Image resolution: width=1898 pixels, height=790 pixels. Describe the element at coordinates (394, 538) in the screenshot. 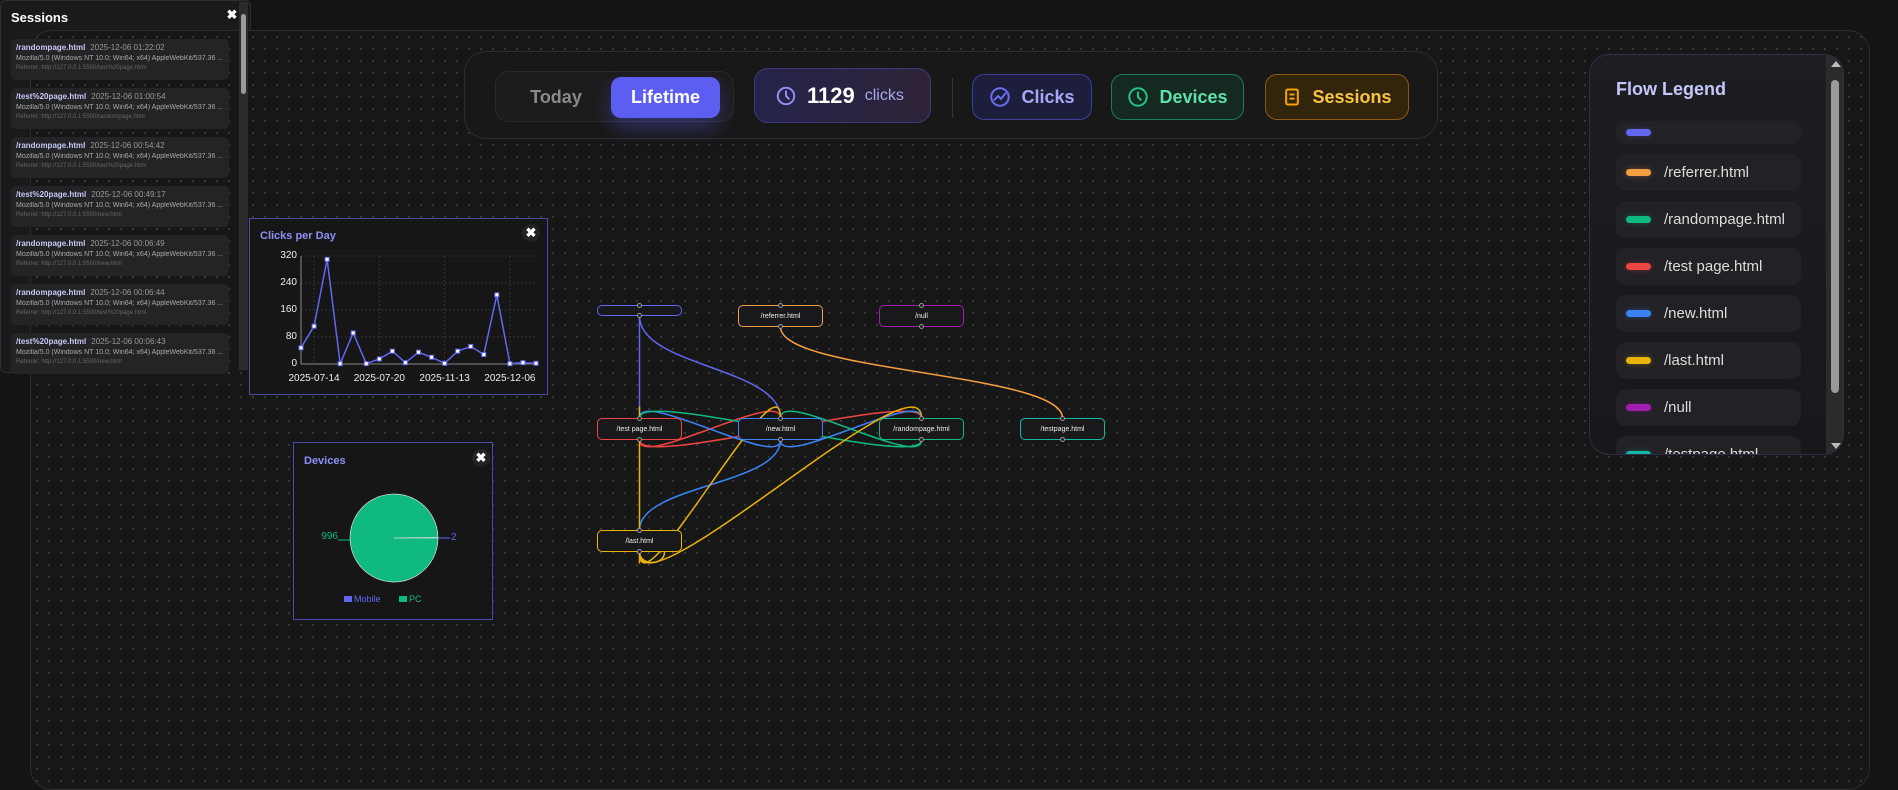

I see `pie-slice-pc` at that location.